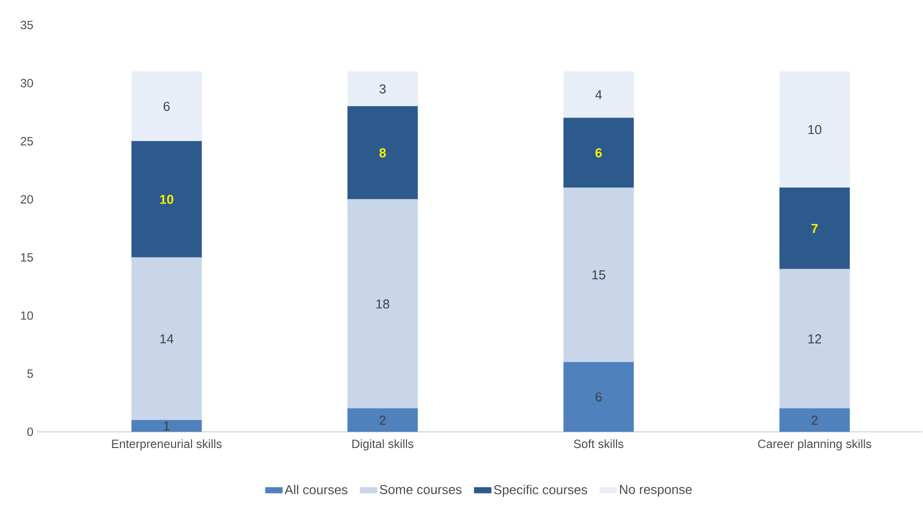  What do you see at coordinates (815, 445) in the screenshot?
I see `x-tick-label: Career planning skills` at bounding box center [815, 445].